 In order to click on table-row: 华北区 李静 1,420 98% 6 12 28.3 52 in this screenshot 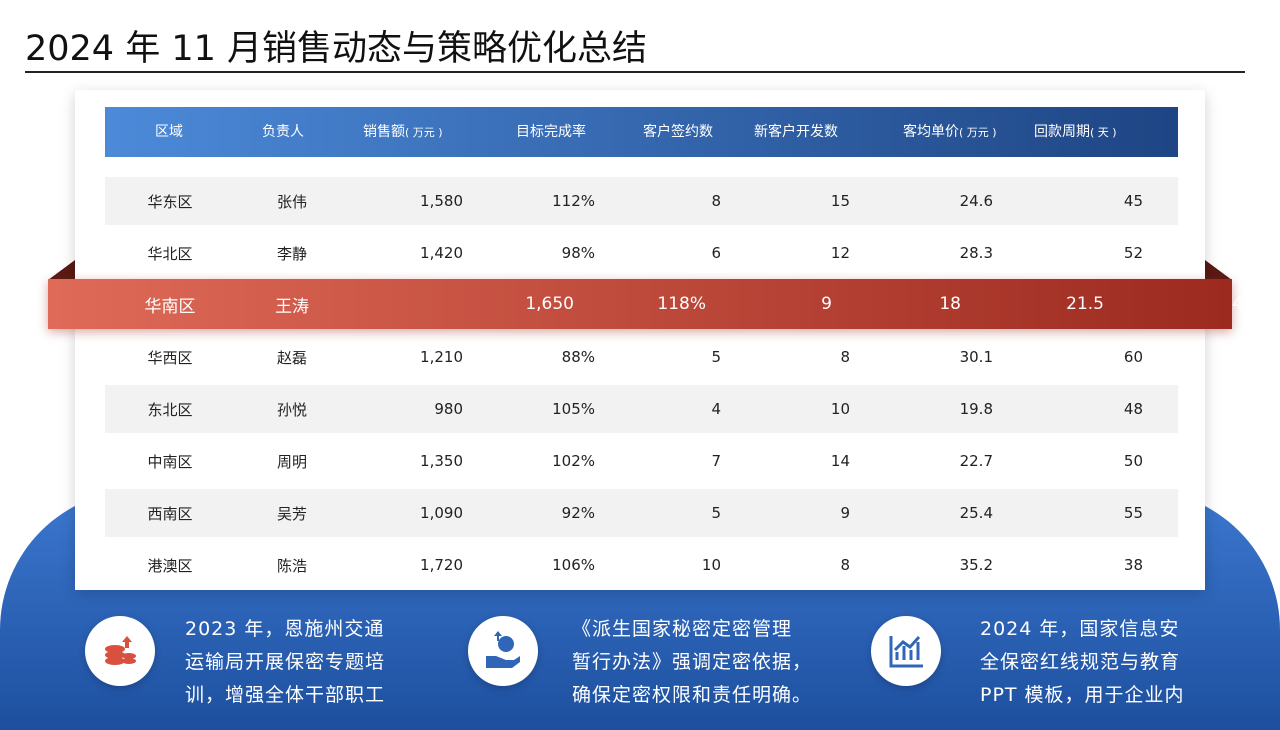, I will do `click(641, 253)`.